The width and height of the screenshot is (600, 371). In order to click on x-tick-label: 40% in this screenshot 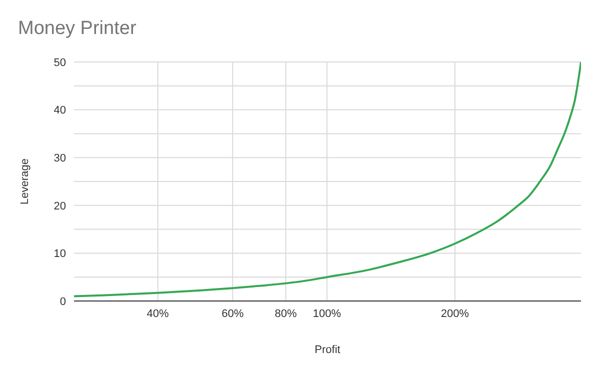, I will do `click(158, 314)`.